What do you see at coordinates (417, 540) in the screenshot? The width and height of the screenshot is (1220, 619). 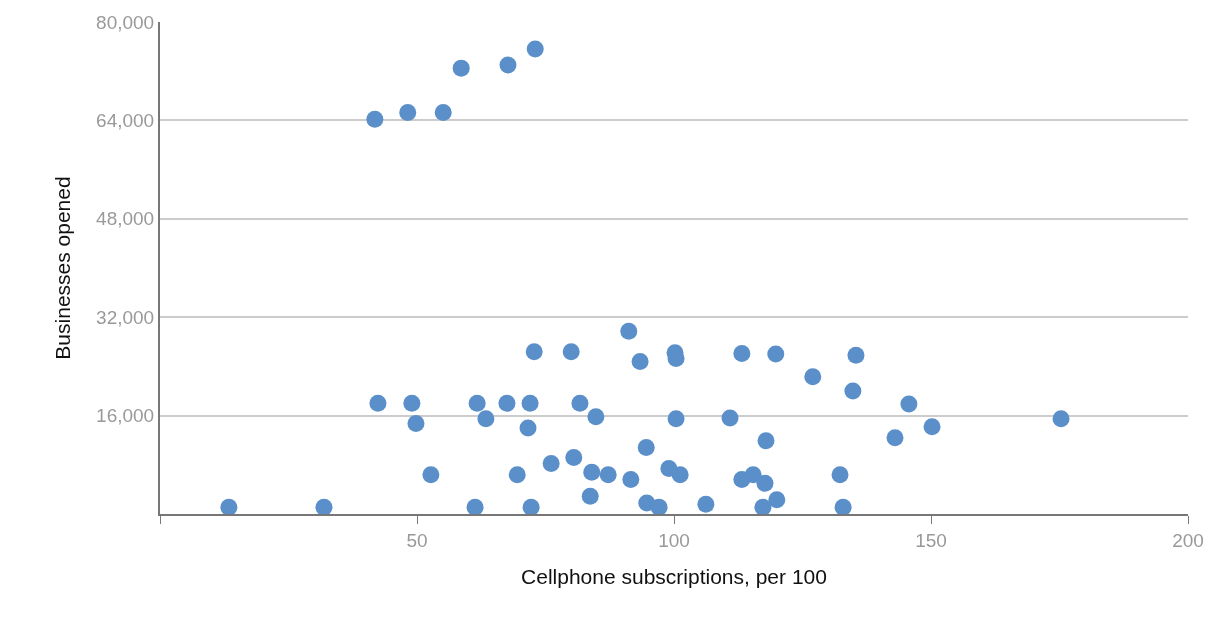 I see `x-tick-label: 50` at bounding box center [417, 540].